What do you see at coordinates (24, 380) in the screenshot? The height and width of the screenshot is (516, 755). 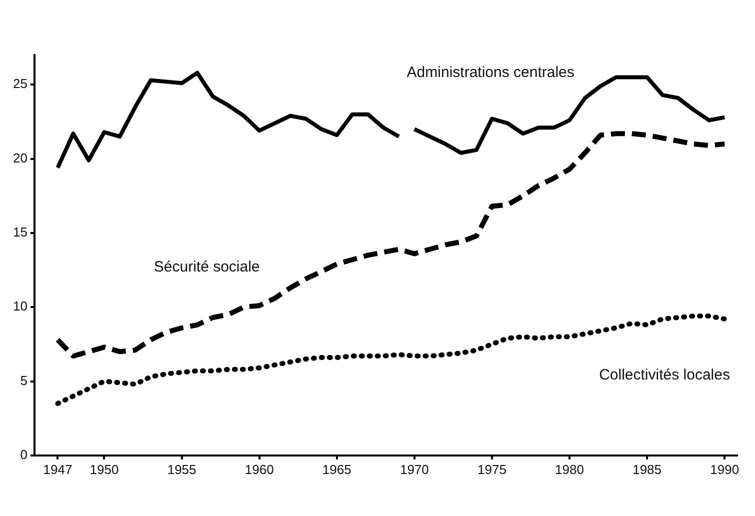 I see `y-tick-label: 5` at bounding box center [24, 380].